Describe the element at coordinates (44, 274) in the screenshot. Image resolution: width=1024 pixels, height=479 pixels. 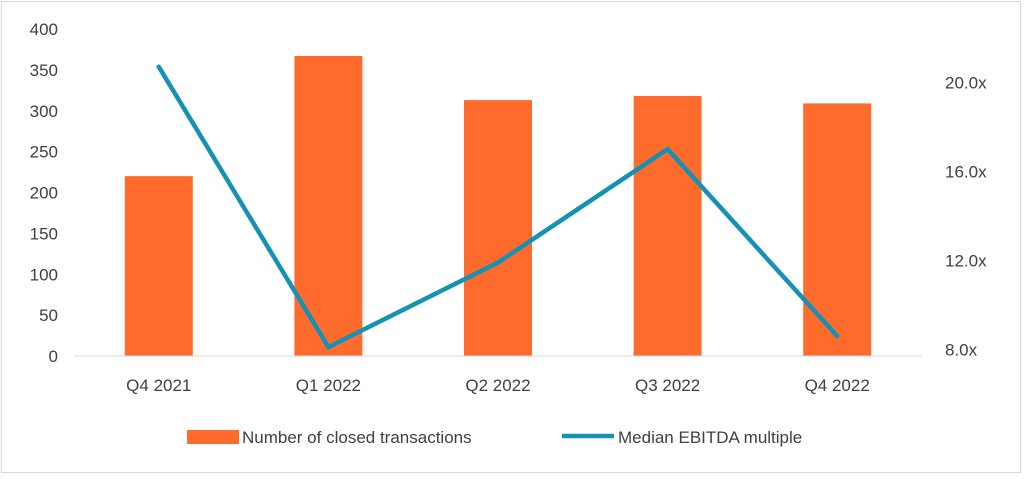
I see `left-y-tick-label: 100` at that location.